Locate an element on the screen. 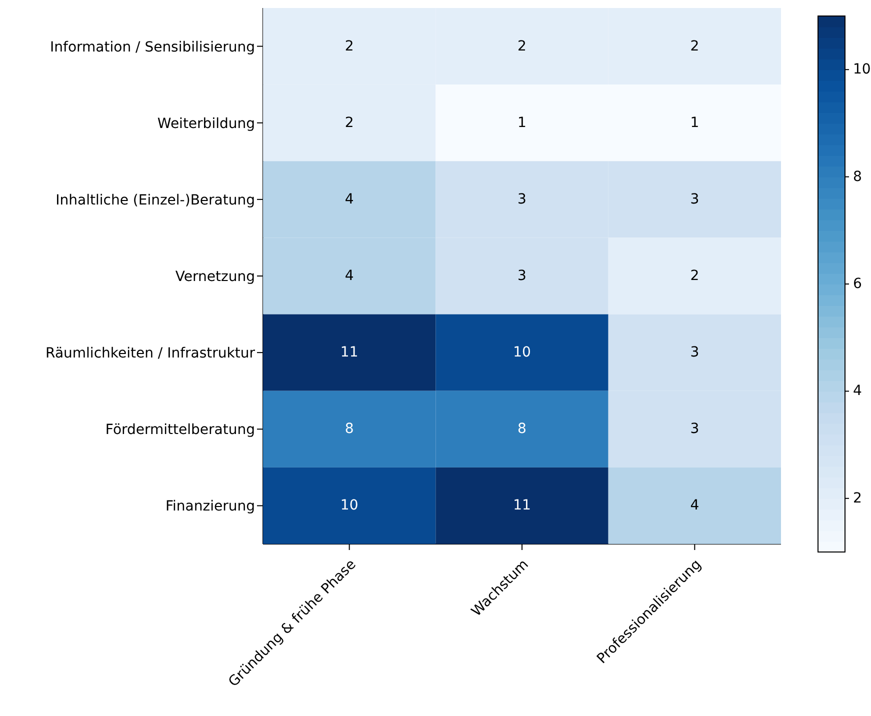 The image size is (871, 716). y-tick-label: Finanzierung is located at coordinates (210, 506).